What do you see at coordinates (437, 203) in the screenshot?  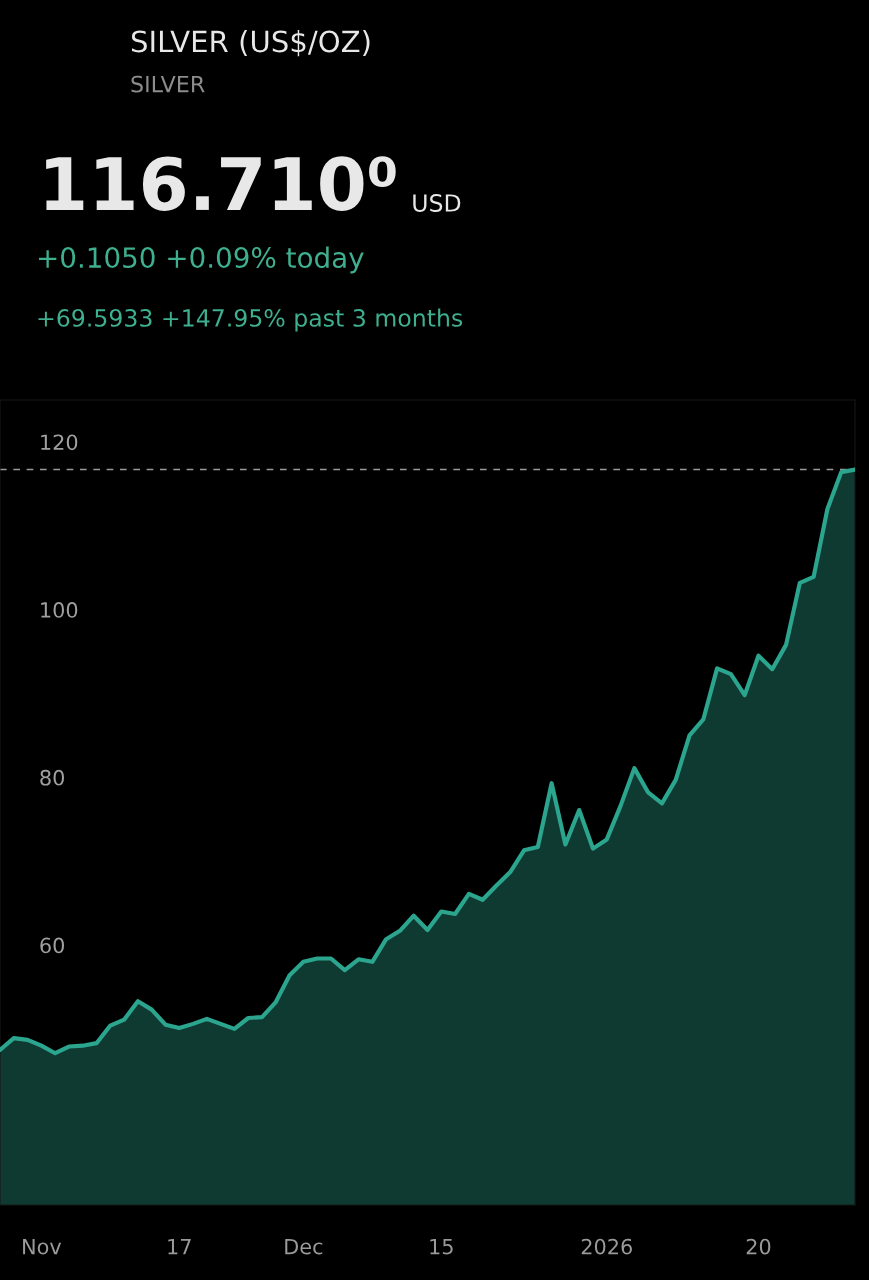 I see `text: USD` at bounding box center [437, 203].